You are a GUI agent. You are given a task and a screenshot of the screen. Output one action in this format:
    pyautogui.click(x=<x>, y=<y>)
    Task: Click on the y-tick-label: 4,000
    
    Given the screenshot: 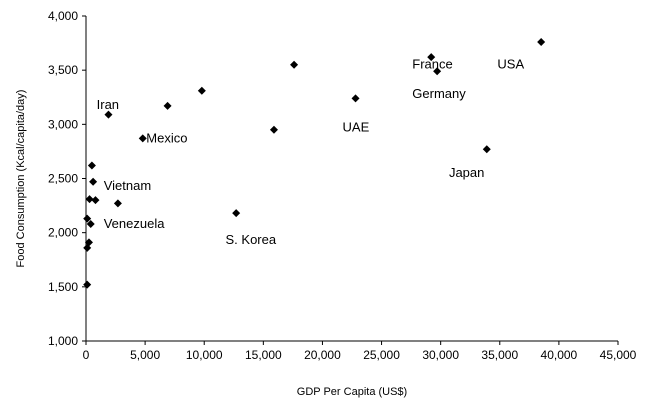 What is the action you would take?
    pyautogui.click(x=63, y=16)
    